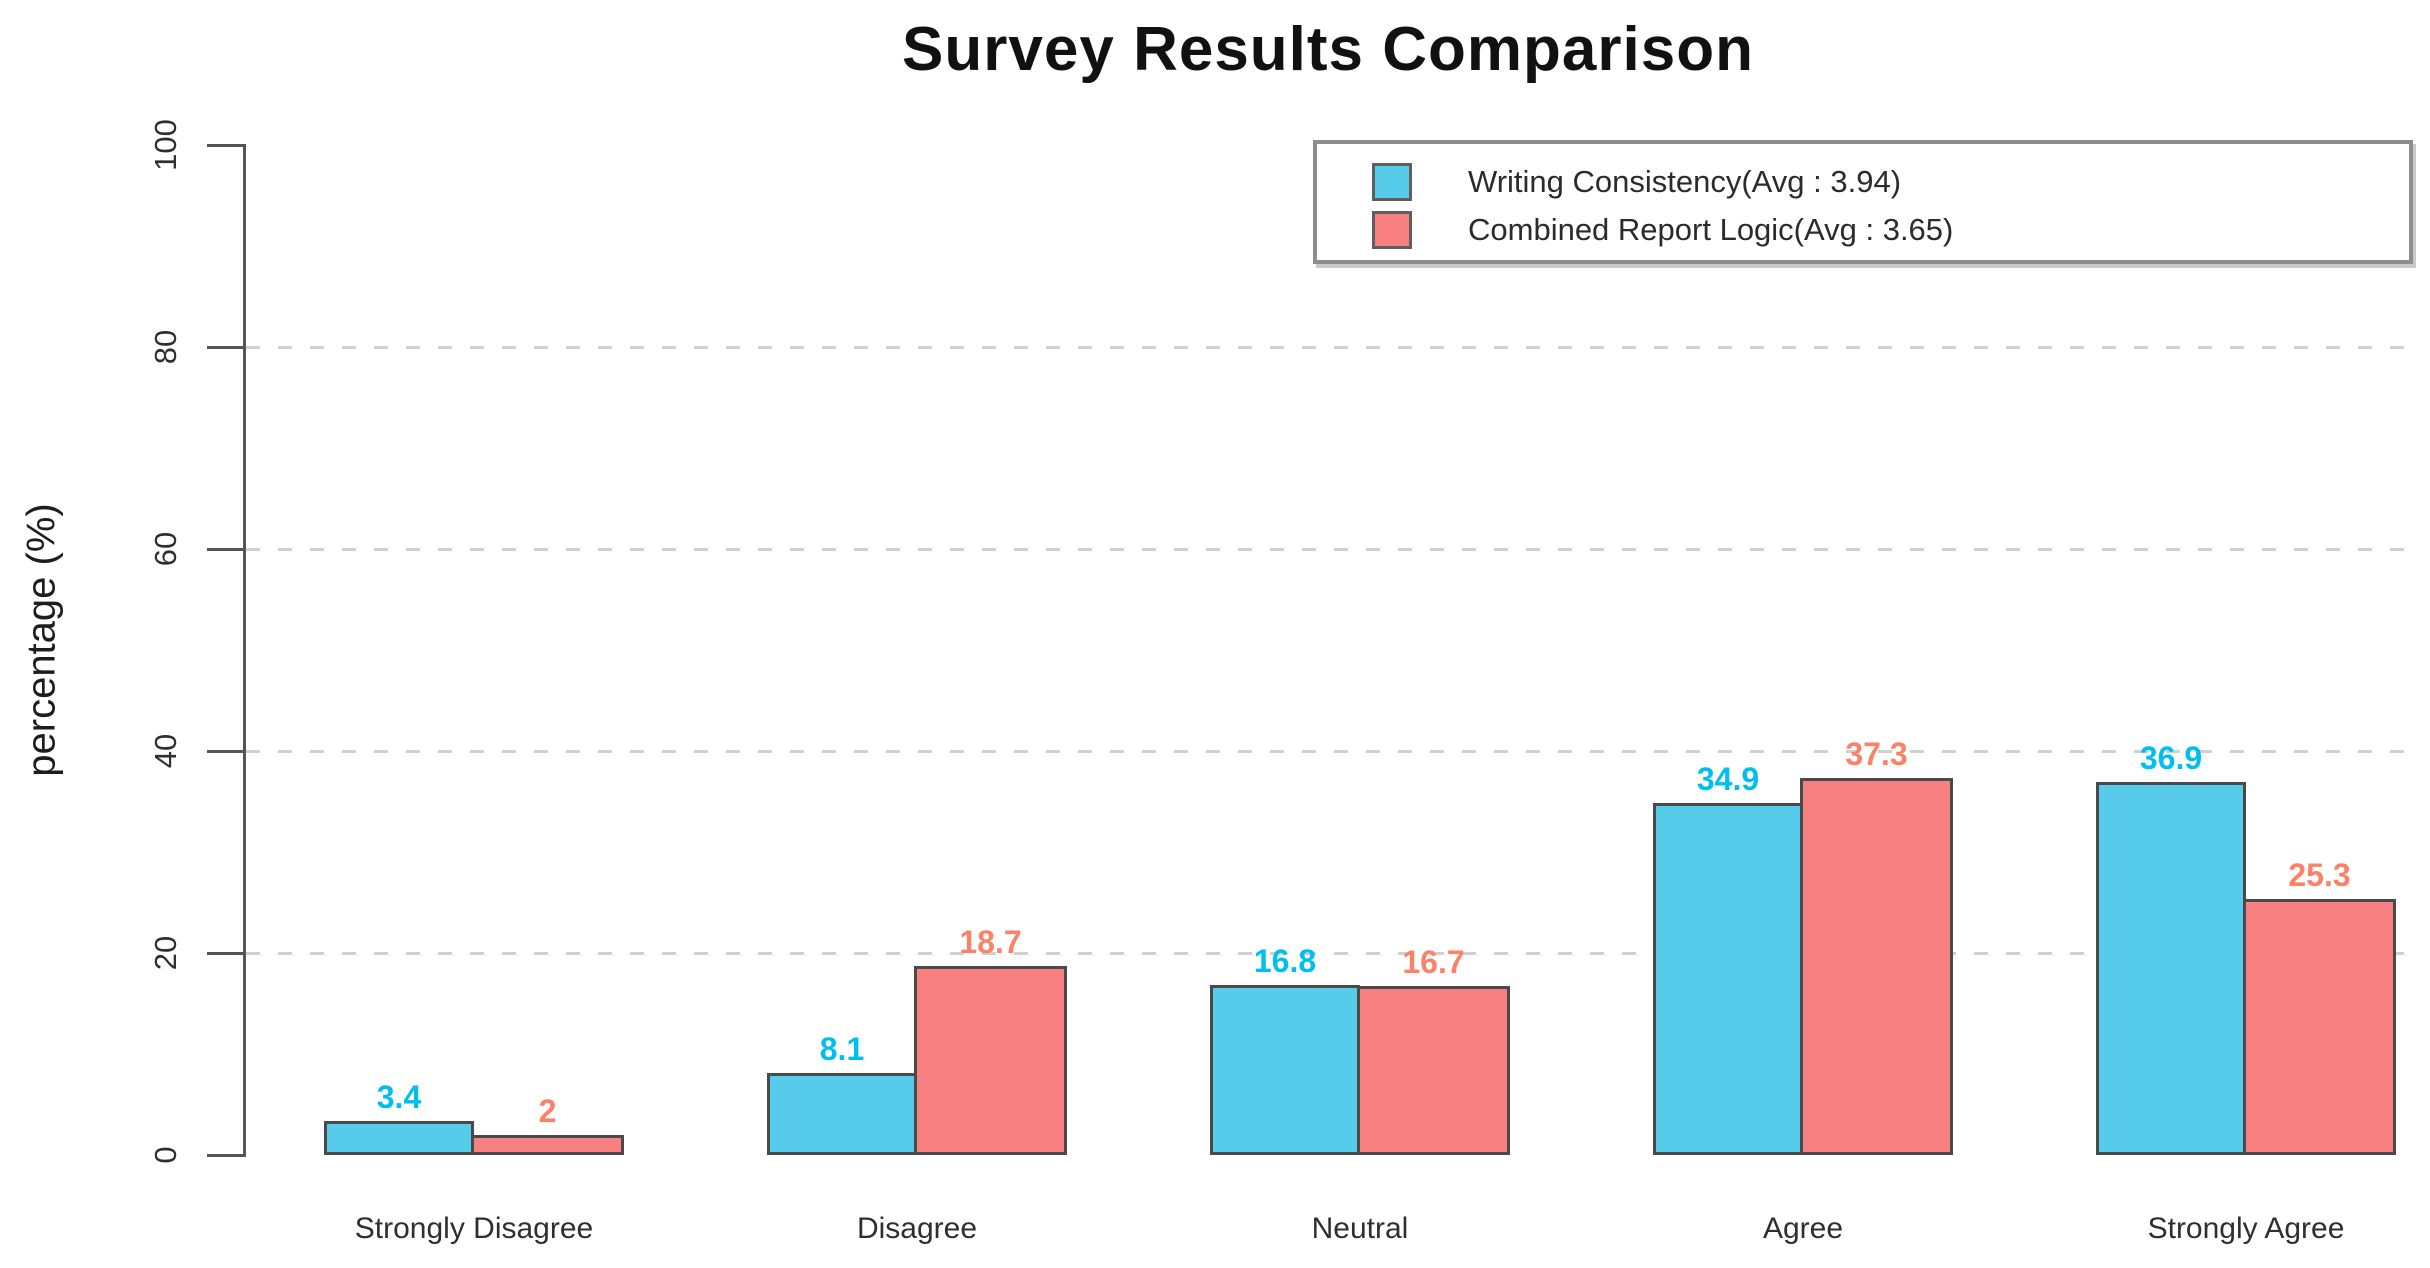  What do you see at coordinates (1876, 754) in the screenshot?
I see `bar-value-label: 37.3` at bounding box center [1876, 754].